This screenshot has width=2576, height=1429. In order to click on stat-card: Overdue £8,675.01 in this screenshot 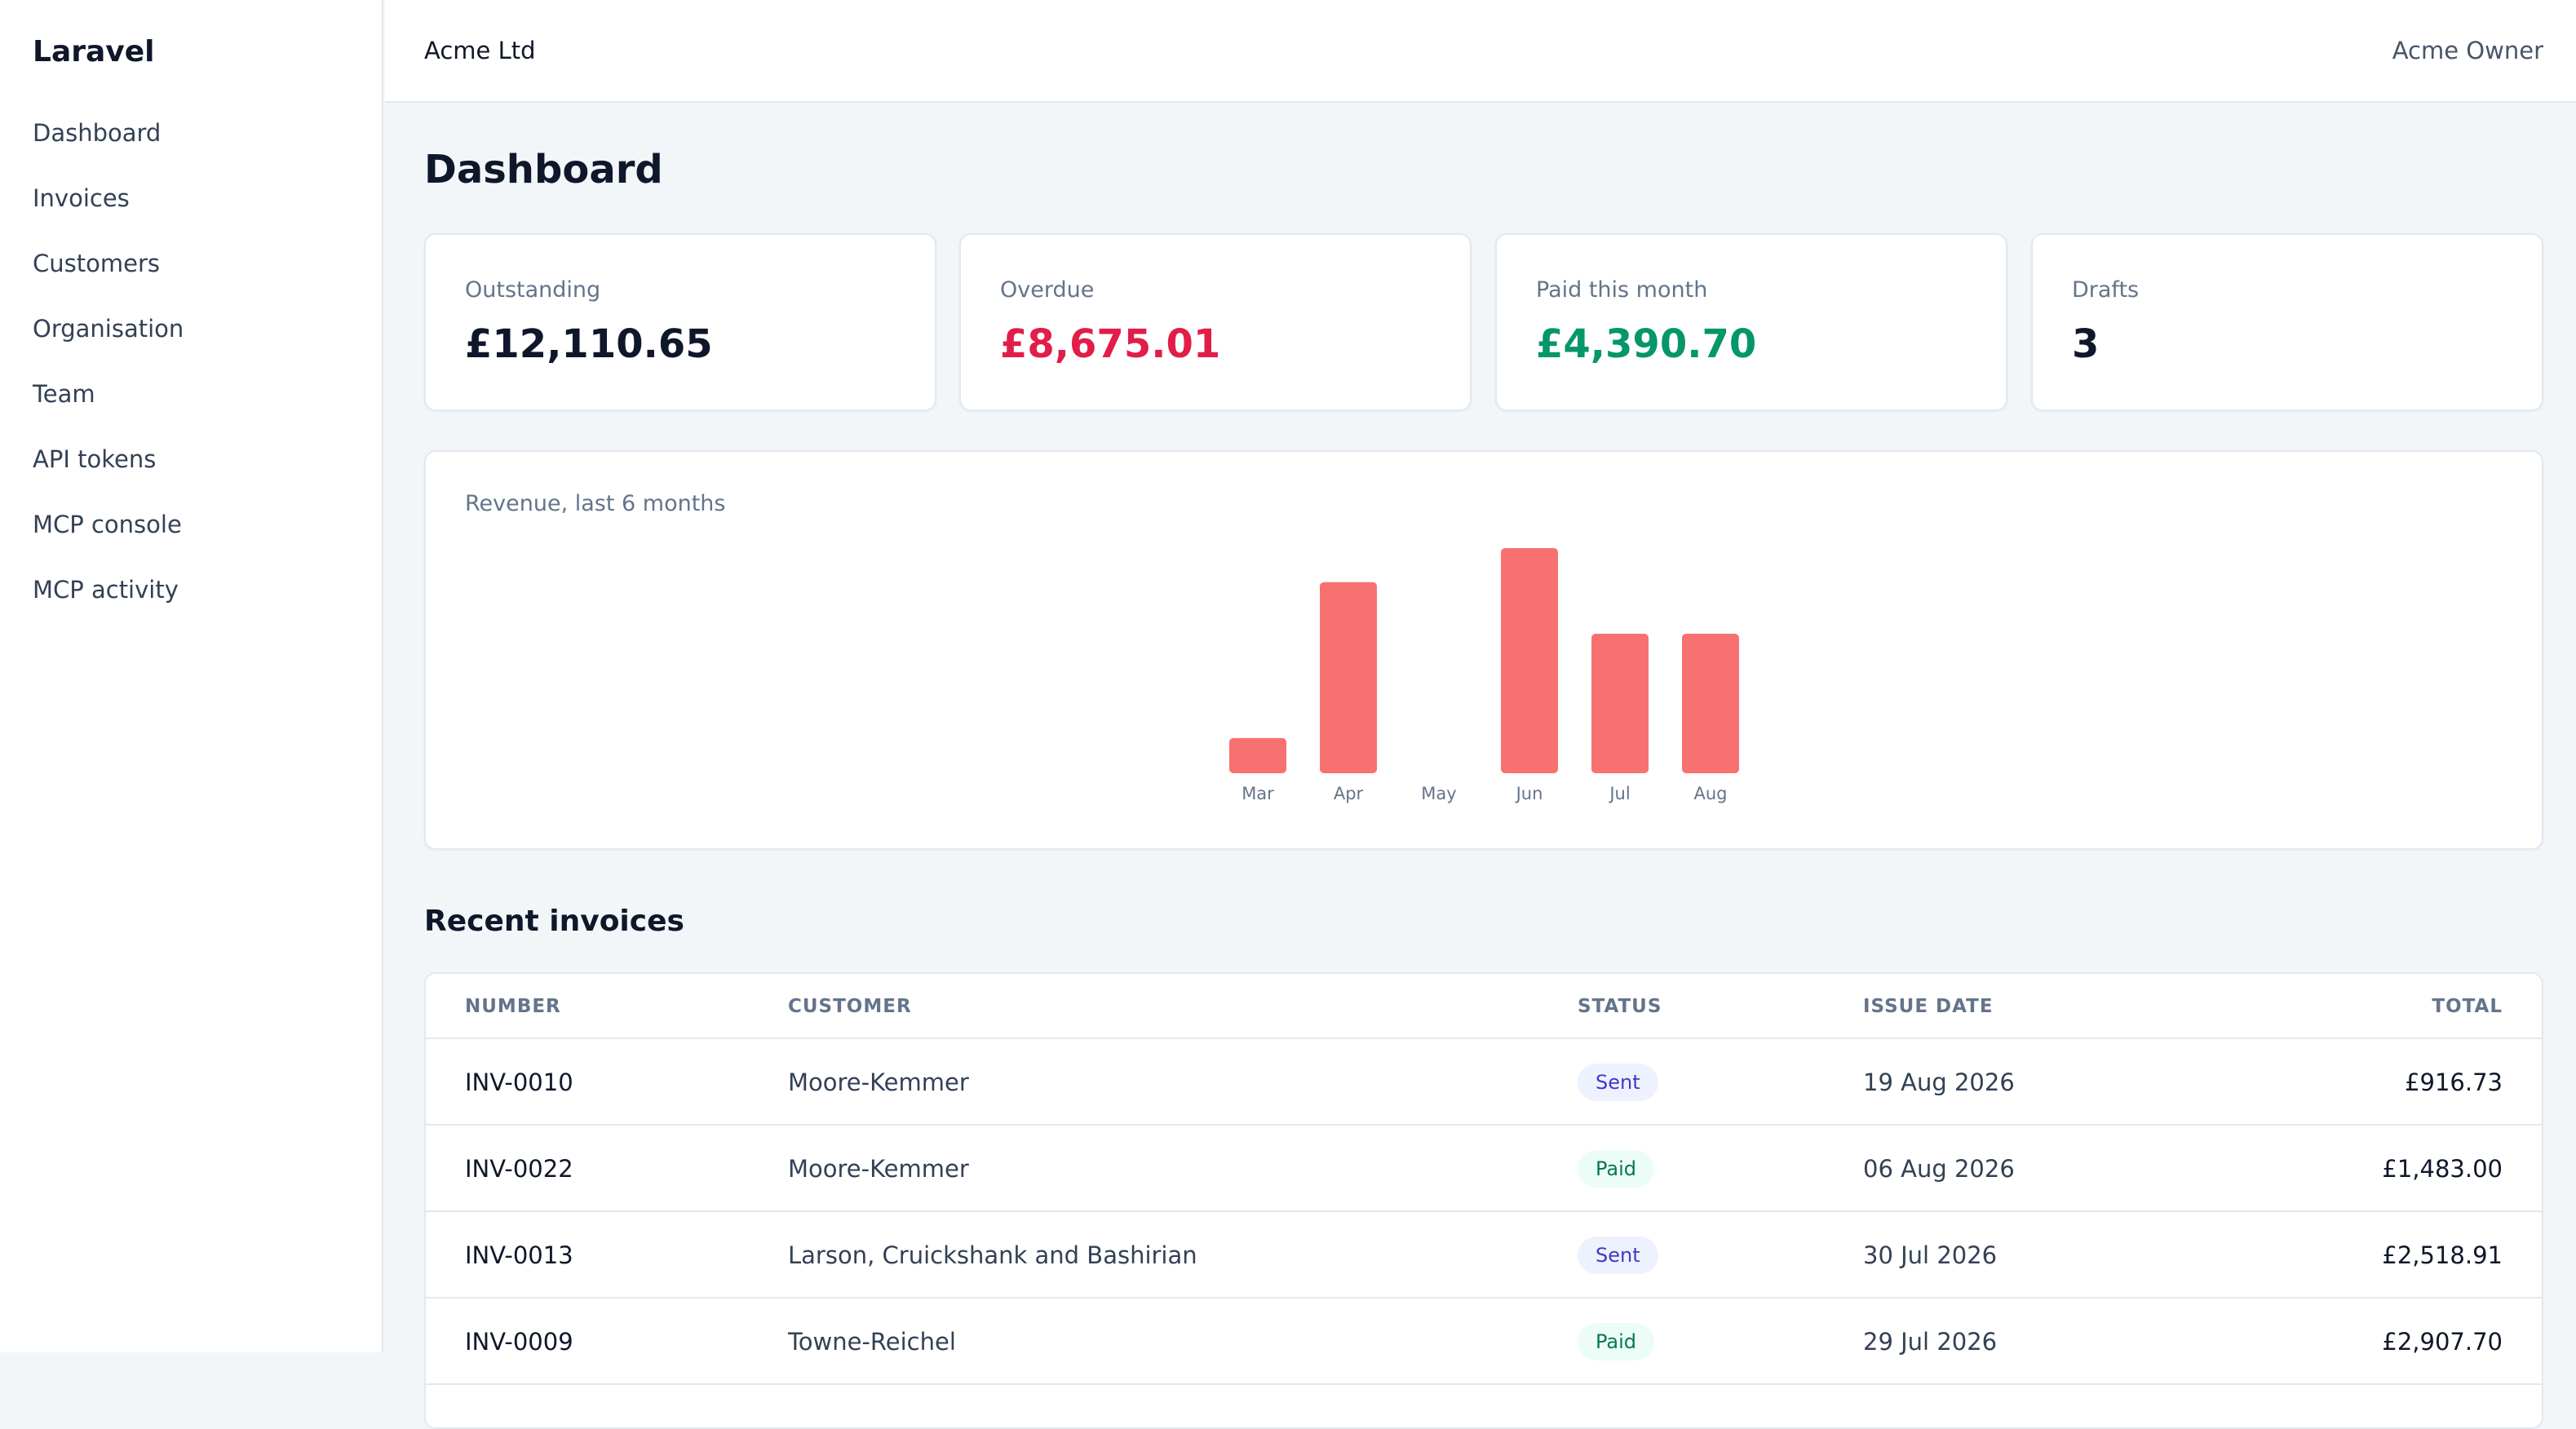, I will do `click(1215, 322)`.